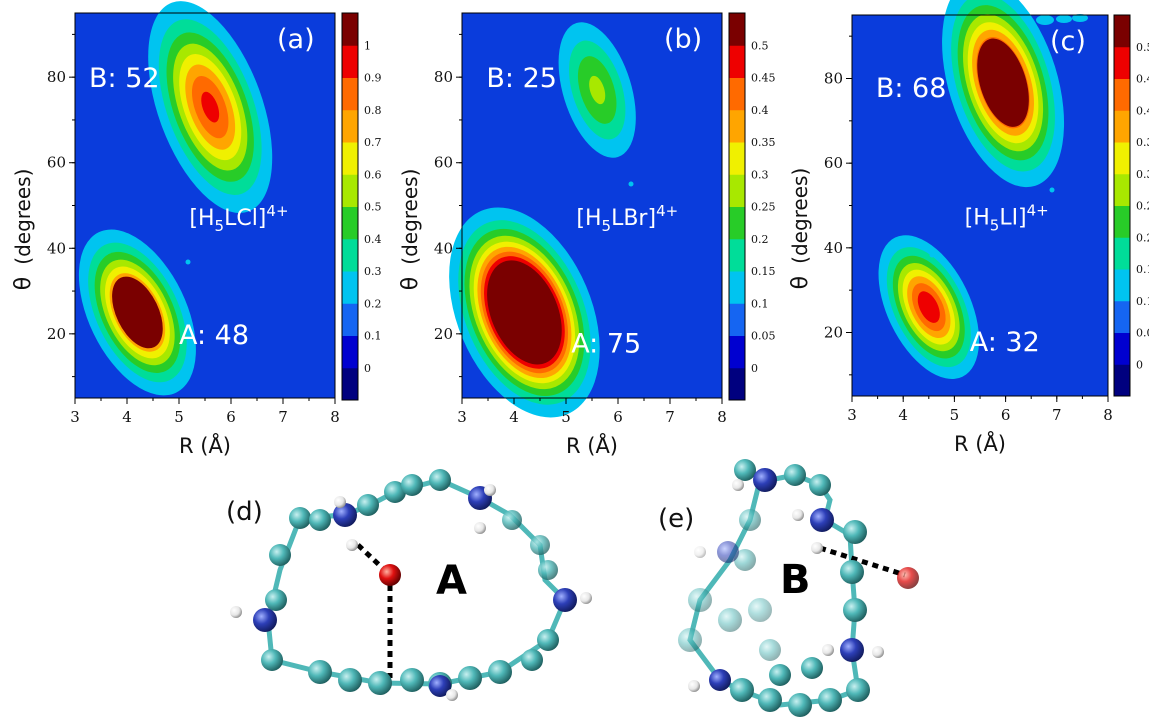 The image size is (1149, 718). I want to click on annotation-b: B: 52, so click(124, 78).